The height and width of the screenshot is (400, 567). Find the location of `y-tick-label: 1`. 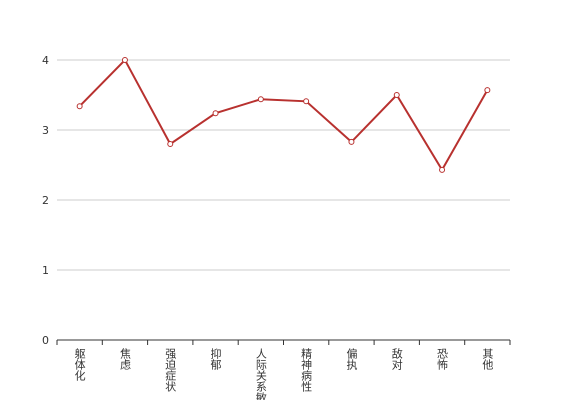

y-tick-label: 1 is located at coordinates (45, 270).